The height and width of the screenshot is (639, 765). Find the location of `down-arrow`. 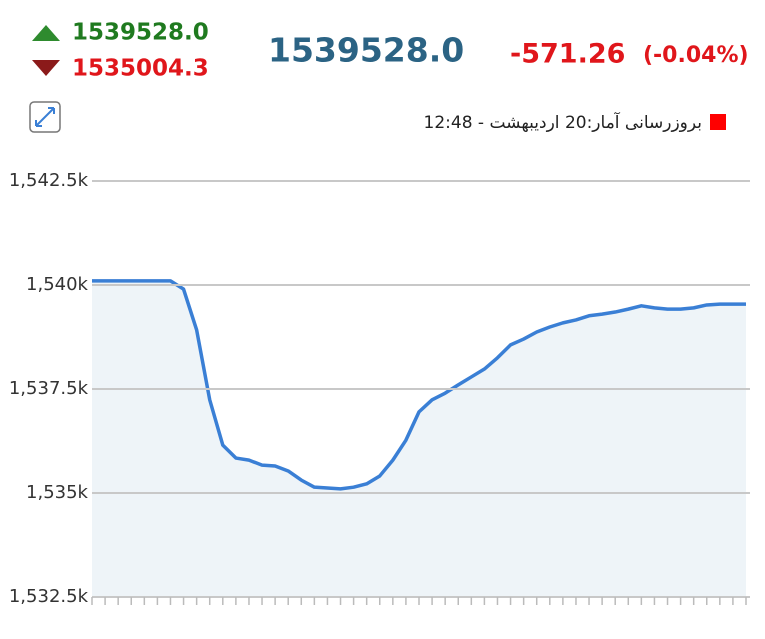

down-arrow is located at coordinates (46, 68).